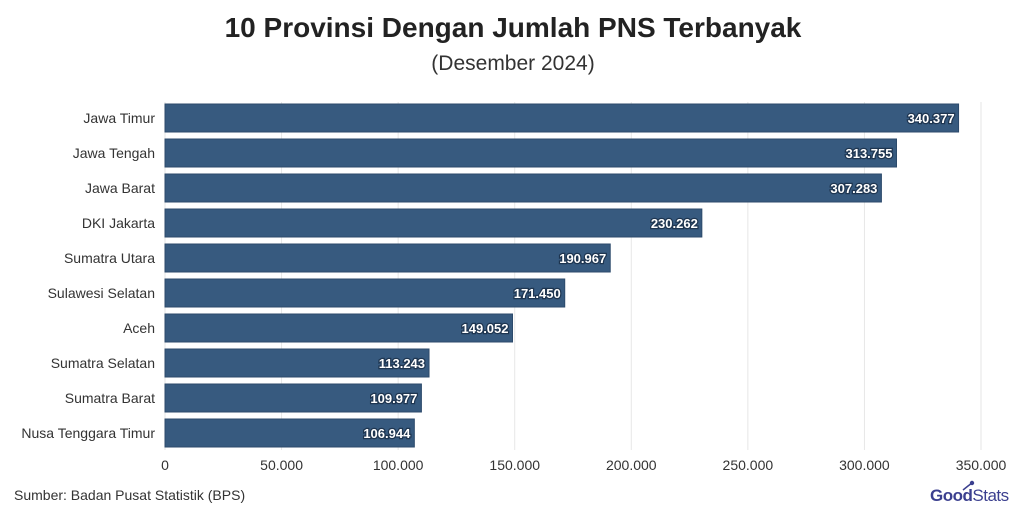 The width and height of the screenshot is (1026, 520). I want to click on value-label: 313.755, so click(868, 153).